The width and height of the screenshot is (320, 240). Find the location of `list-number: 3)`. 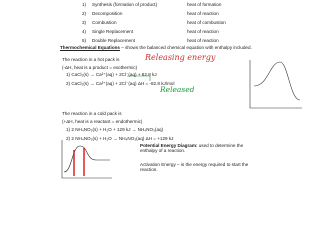

list-number: 3) is located at coordinates (84, 22).